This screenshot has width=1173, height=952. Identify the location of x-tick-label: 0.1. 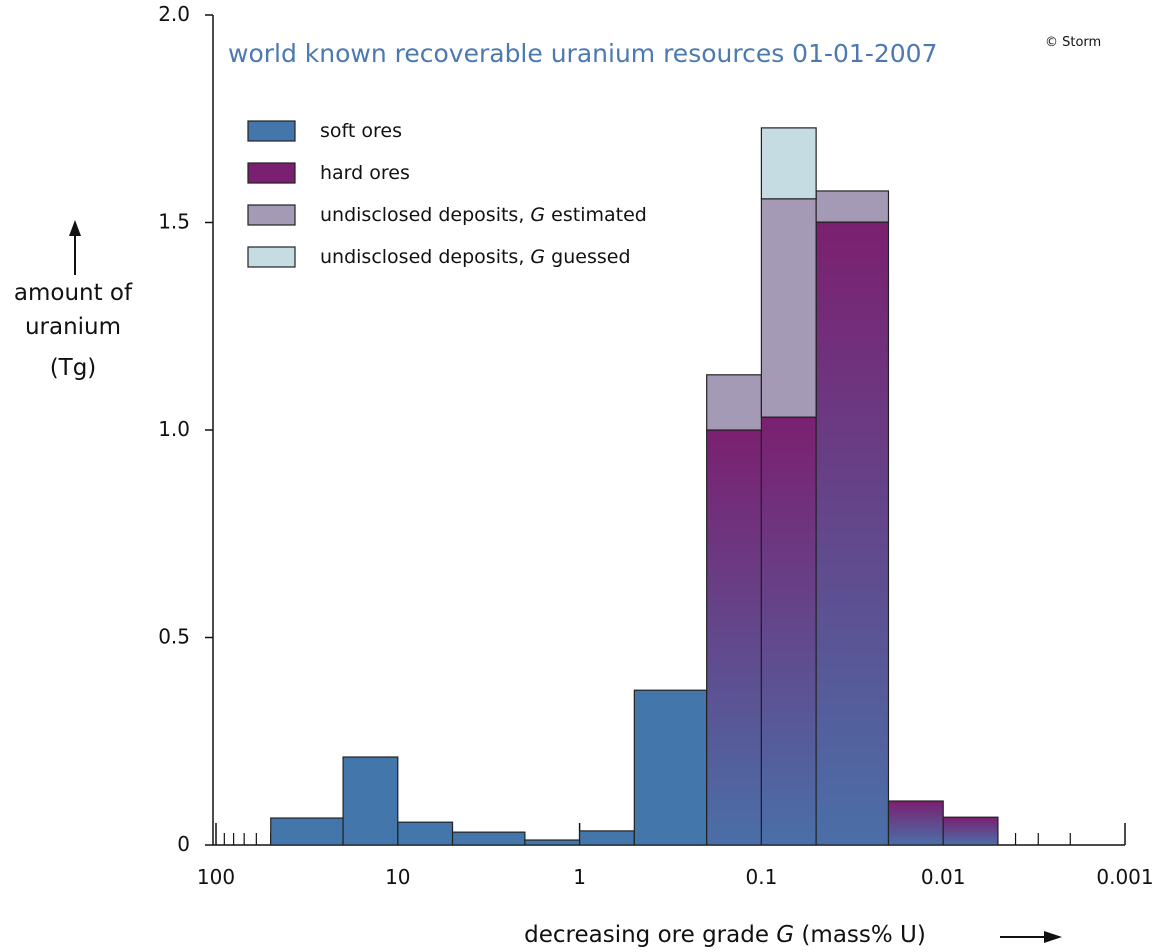
(761, 877).